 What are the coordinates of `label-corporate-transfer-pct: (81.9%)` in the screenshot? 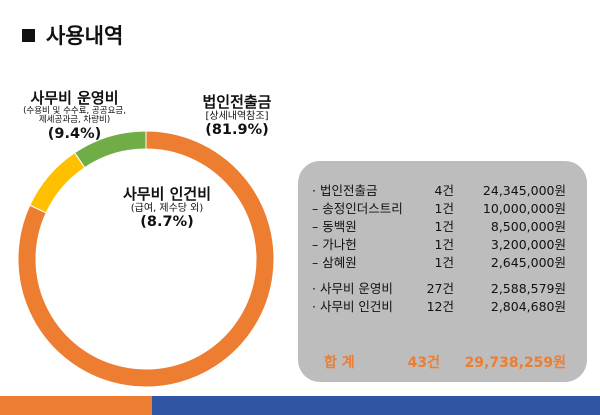 It's located at (237, 129).